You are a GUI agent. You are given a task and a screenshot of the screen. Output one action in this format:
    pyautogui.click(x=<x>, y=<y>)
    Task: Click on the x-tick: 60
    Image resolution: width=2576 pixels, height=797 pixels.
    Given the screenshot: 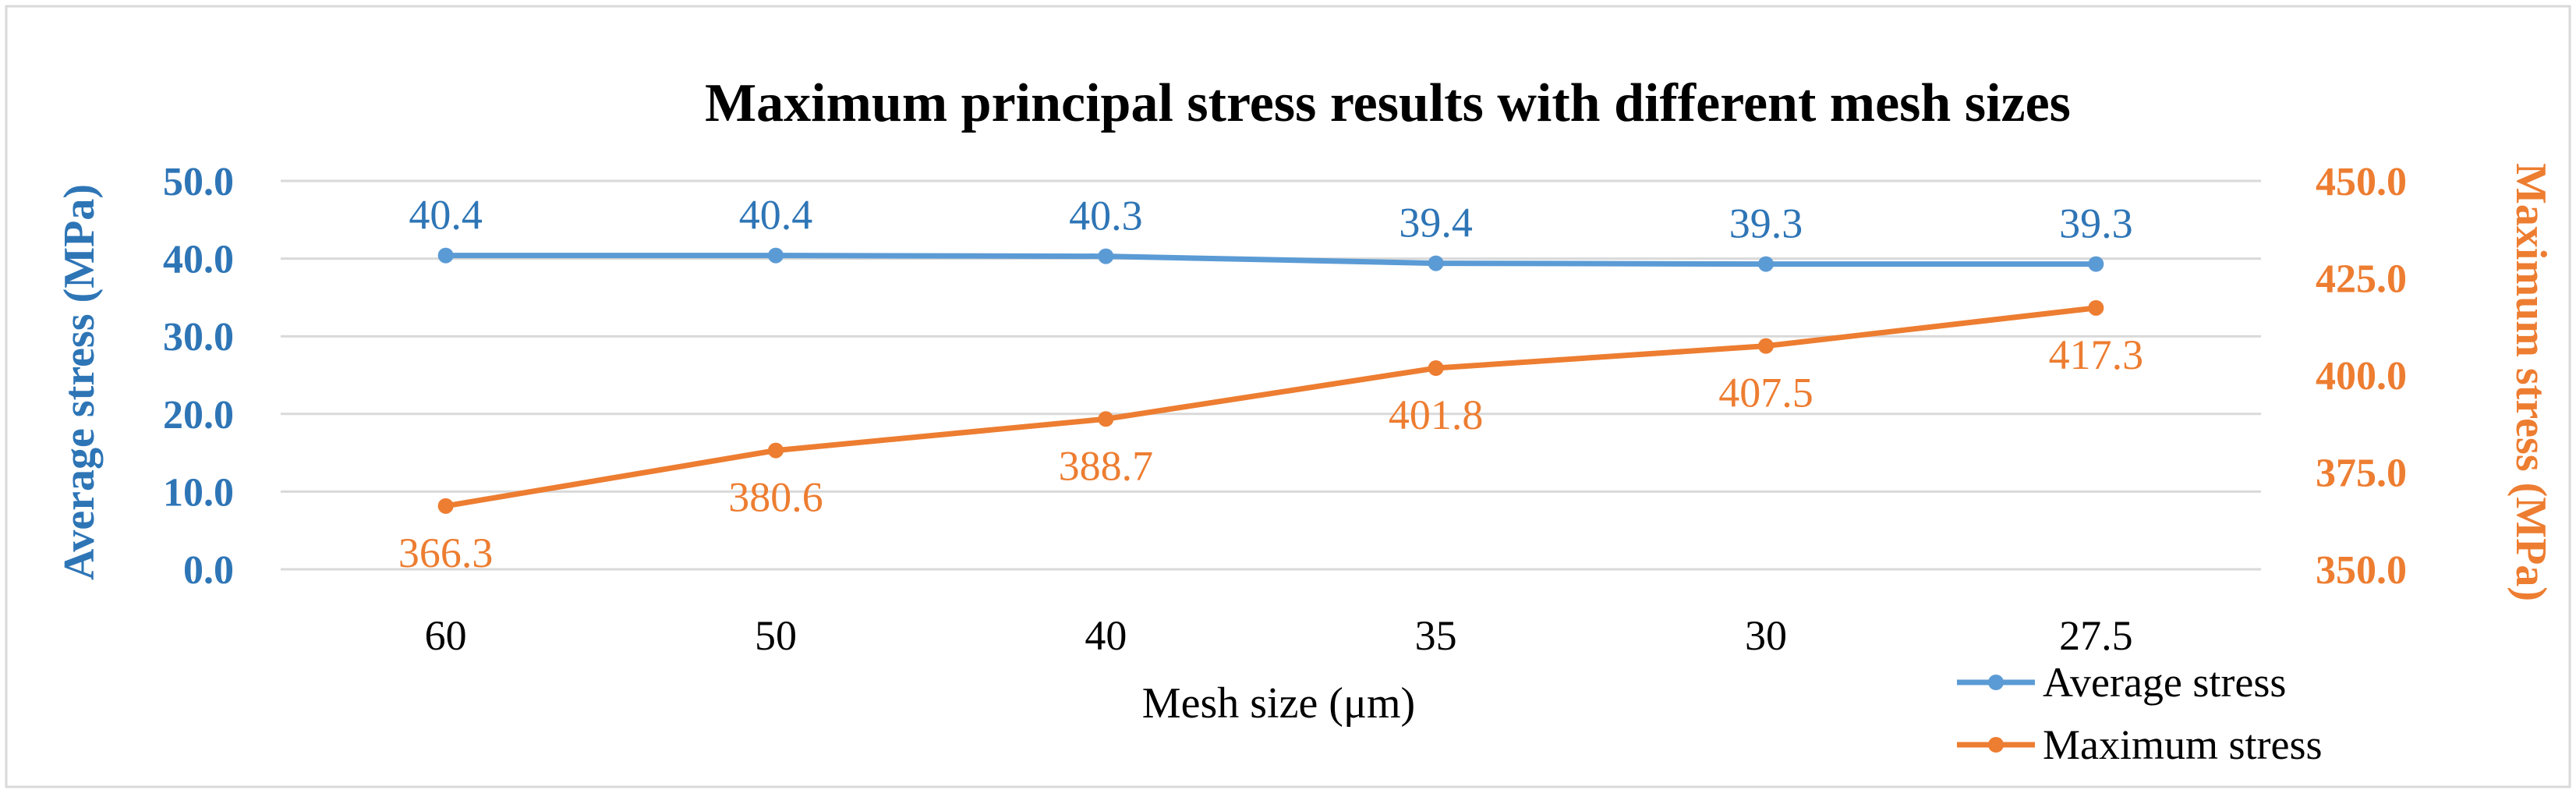 What is the action you would take?
    pyautogui.click(x=446, y=636)
    